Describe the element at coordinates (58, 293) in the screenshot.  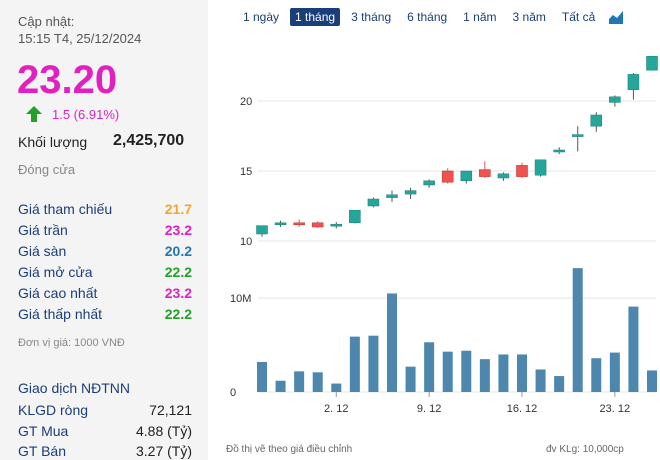
I see `stat-label: Giá cao nhất` at that location.